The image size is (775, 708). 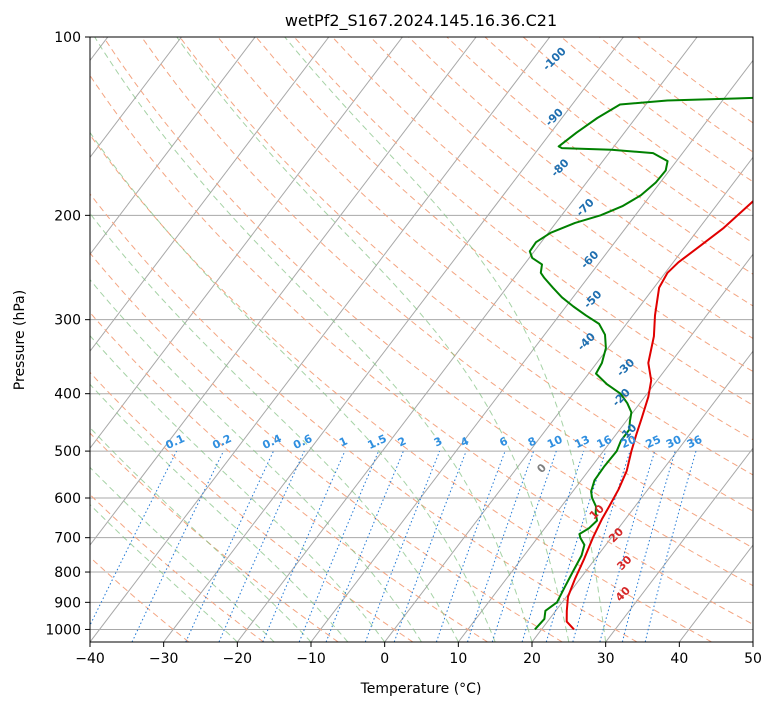 What do you see at coordinates (67, 573) in the screenshot?
I see `y-tick-label: 800` at bounding box center [67, 573].